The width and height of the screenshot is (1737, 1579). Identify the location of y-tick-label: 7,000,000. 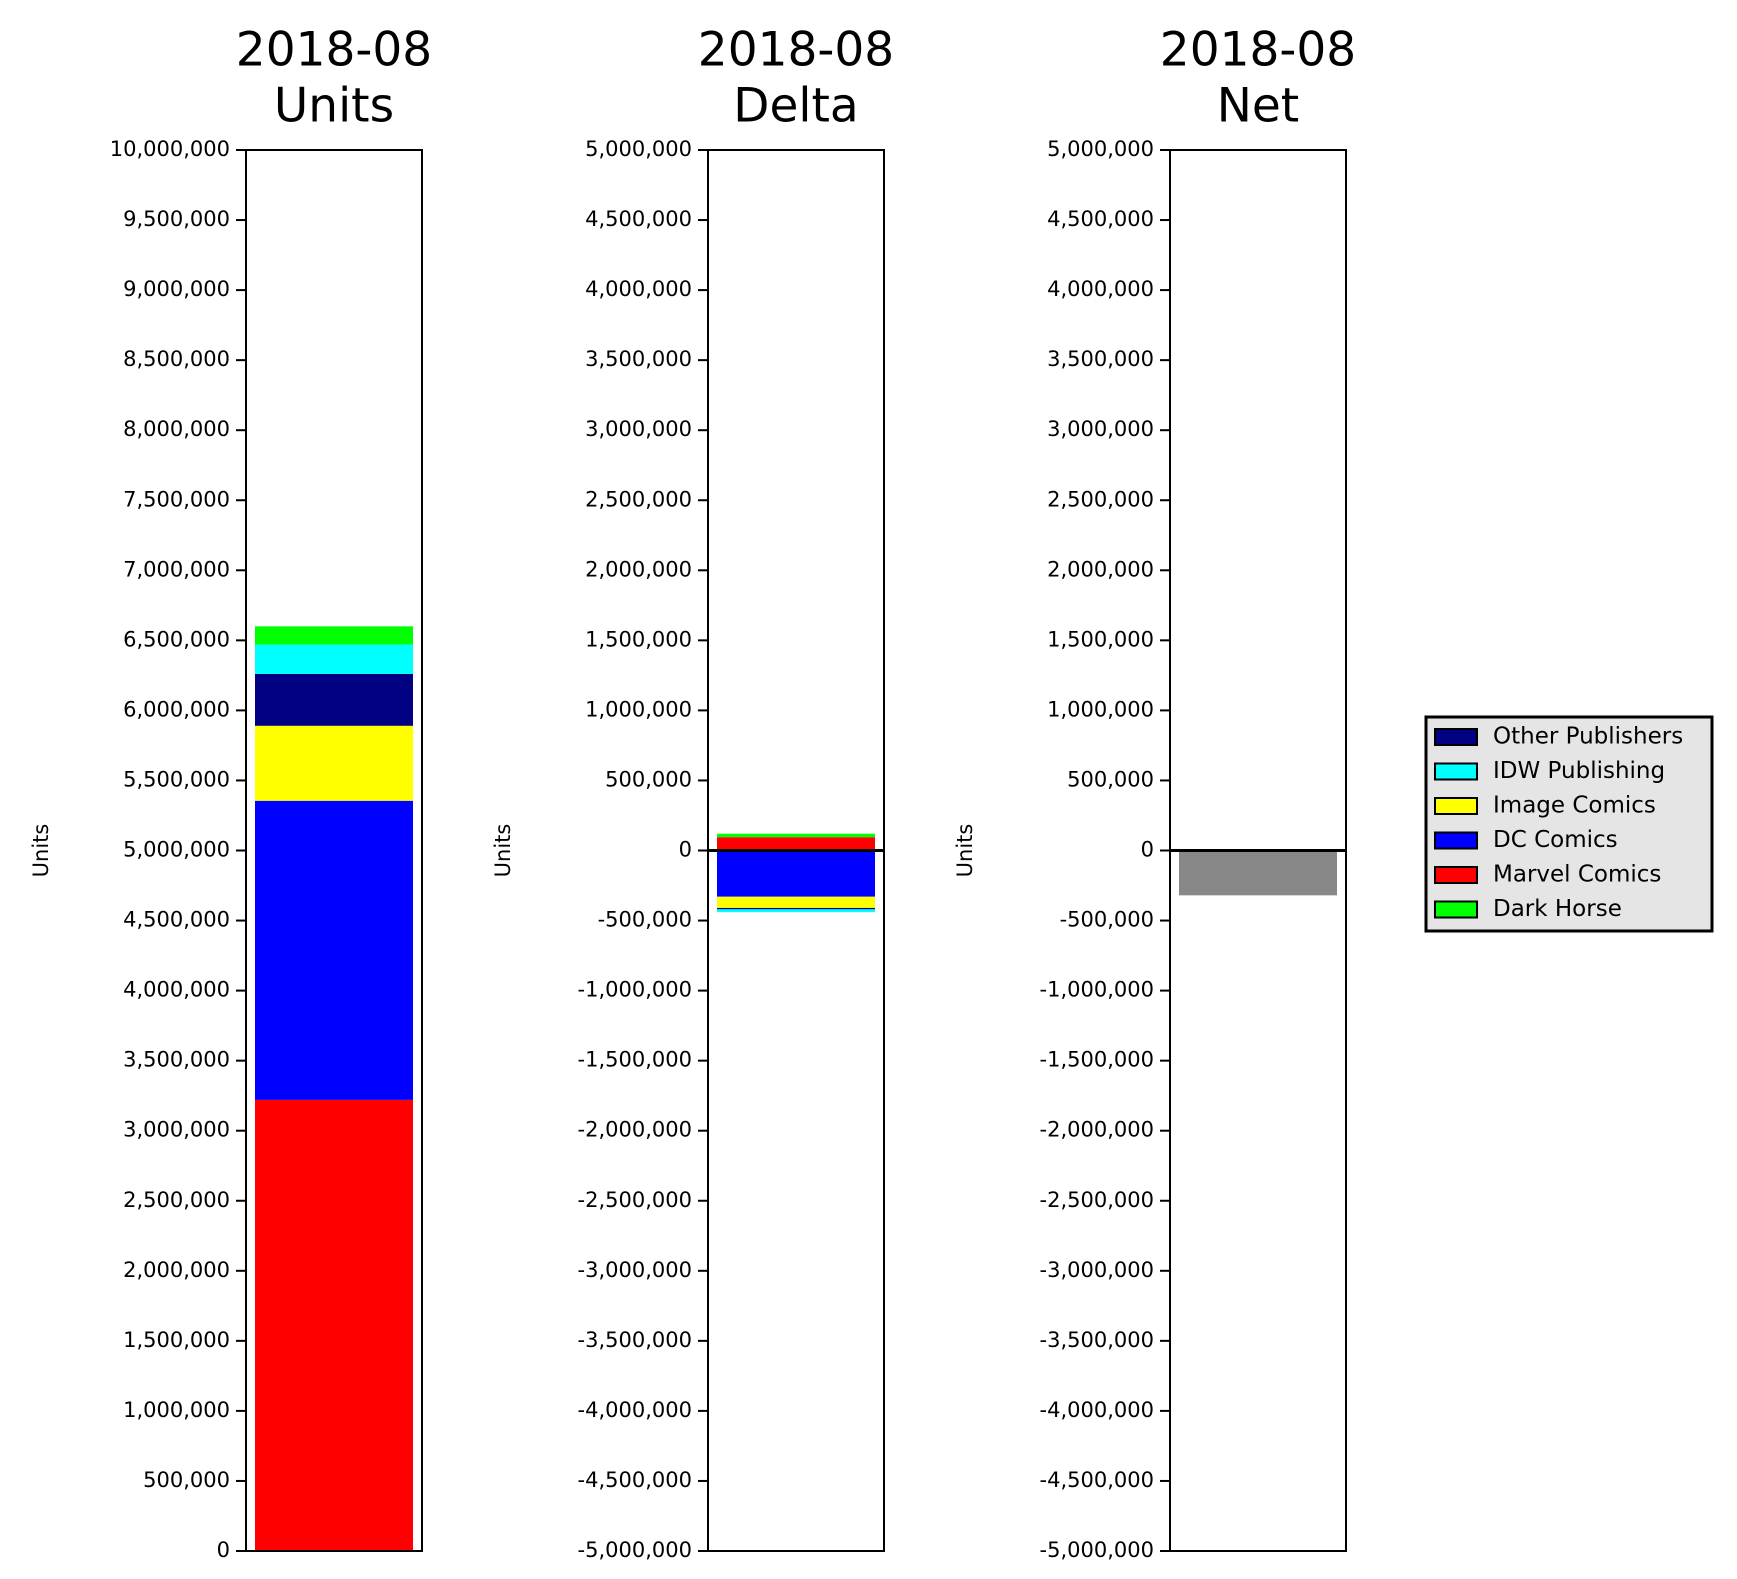
(176, 569).